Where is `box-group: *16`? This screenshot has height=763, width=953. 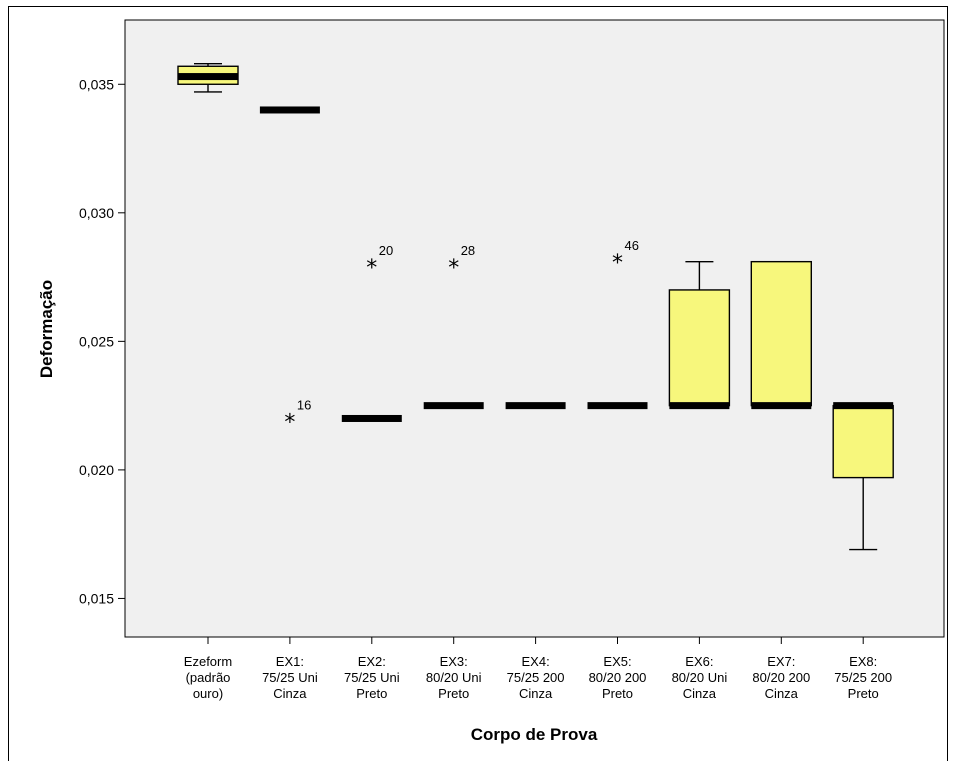 box-group: *16 is located at coordinates (289, 270).